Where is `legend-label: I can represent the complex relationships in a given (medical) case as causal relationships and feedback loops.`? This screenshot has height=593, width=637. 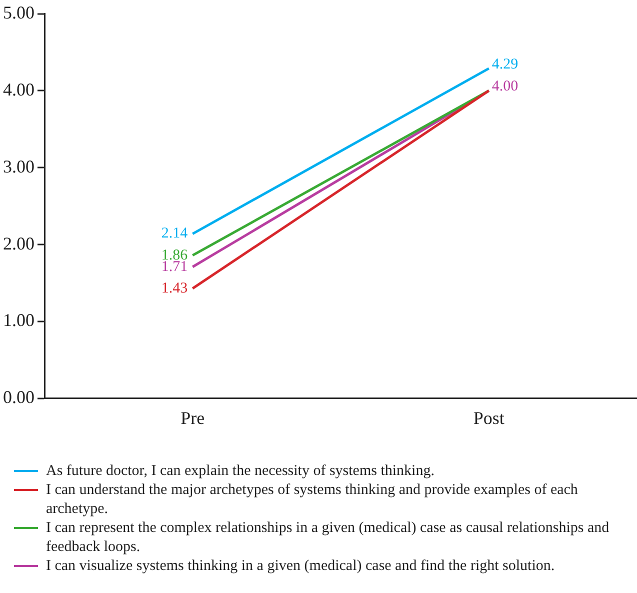 legend-label: I can represent the complex relationships in a given (medical) case as causal relationships and feedback loops. is located at coordinates (328, 538).